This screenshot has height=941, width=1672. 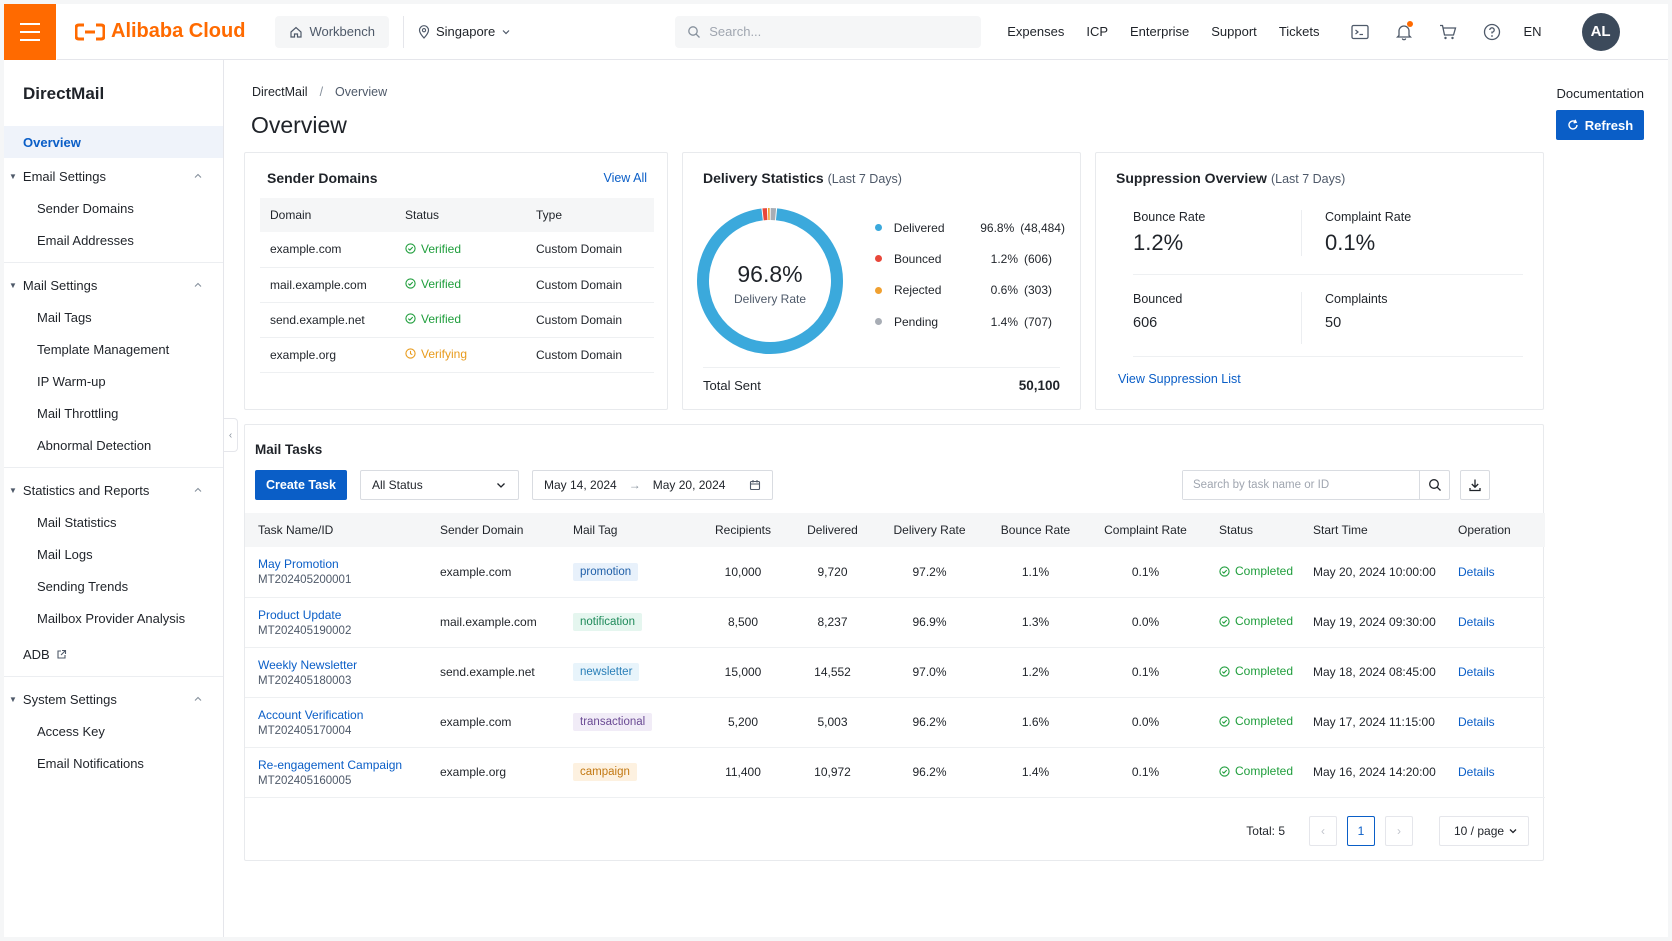 What do you see at coordinates (436, 354) in the screenshot?
I see `status-badge: Verifying` at bounding box center [436, 354].